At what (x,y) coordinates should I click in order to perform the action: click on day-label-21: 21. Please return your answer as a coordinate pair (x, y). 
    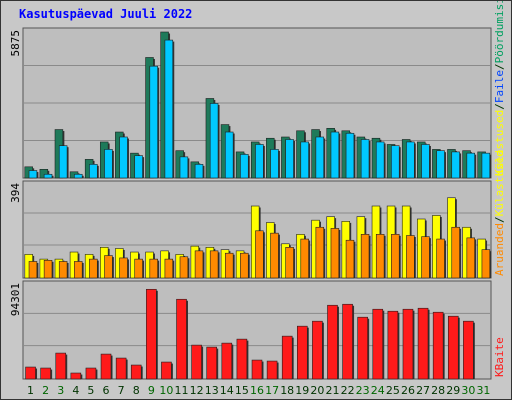
    Looking at the image, I should click on (332, 390).